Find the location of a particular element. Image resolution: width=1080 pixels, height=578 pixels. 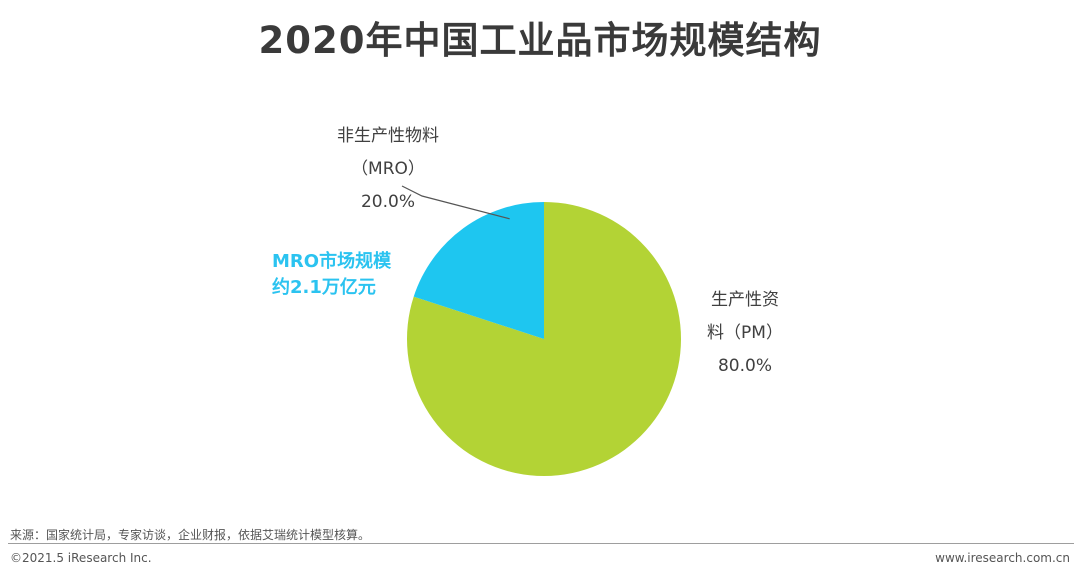

pie-slice-mro is located at coordinates (478, 270).